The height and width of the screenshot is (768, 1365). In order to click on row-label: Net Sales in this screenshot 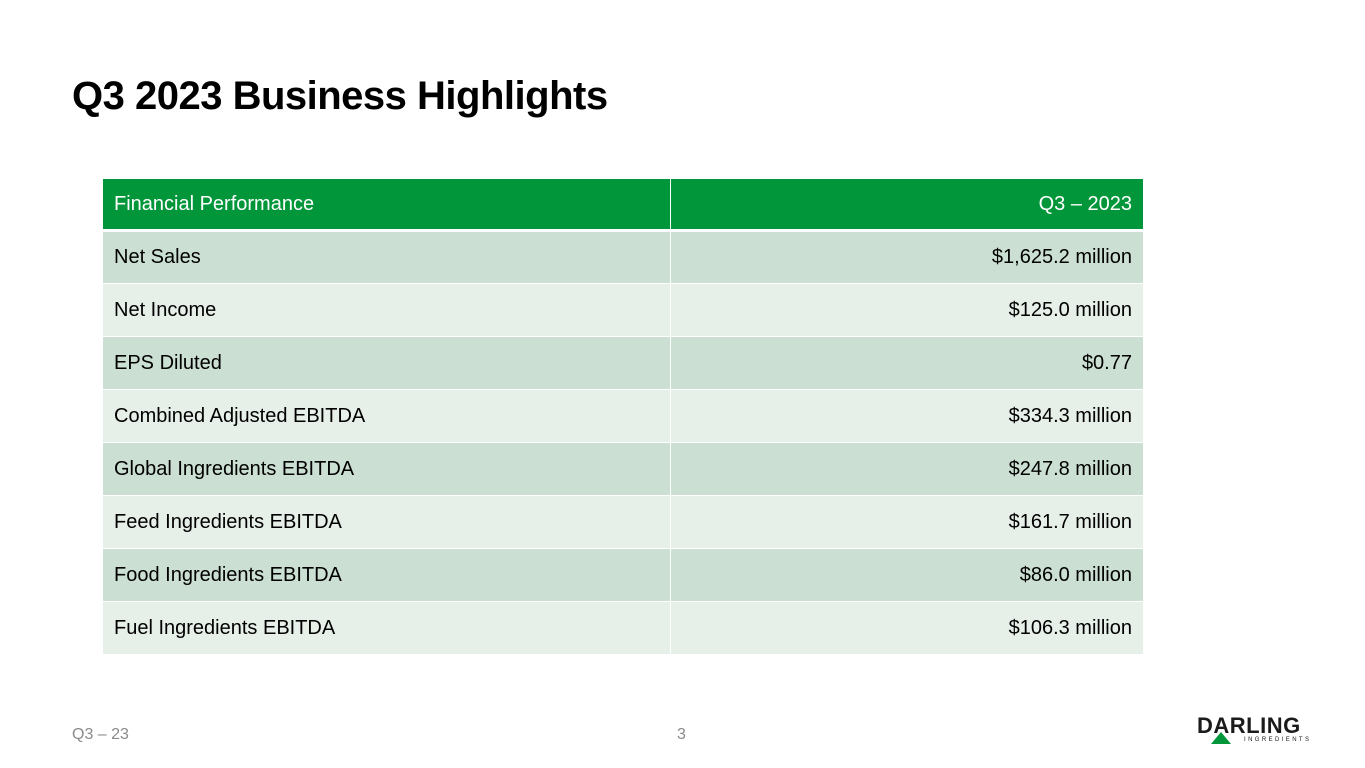, I will do `click(386, 257)`.